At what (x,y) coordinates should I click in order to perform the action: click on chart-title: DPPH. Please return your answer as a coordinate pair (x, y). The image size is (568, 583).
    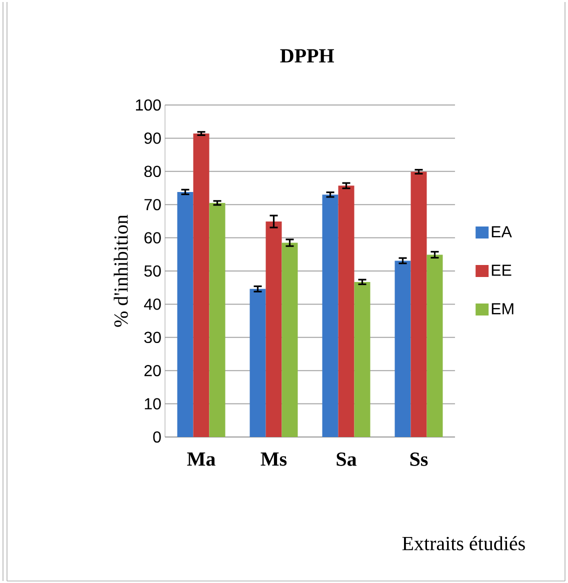
    Looking at the image, I should click on (307, 55).